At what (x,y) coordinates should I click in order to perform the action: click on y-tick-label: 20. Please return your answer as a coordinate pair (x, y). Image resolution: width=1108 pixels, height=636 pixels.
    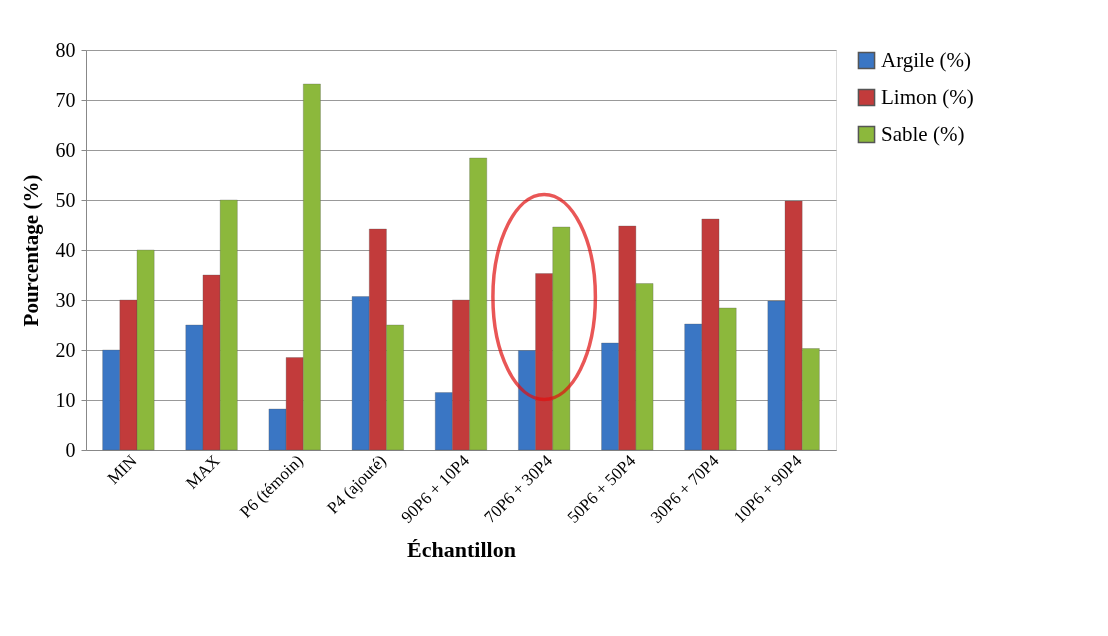
    Looking at the image, I should click on (65, 349).